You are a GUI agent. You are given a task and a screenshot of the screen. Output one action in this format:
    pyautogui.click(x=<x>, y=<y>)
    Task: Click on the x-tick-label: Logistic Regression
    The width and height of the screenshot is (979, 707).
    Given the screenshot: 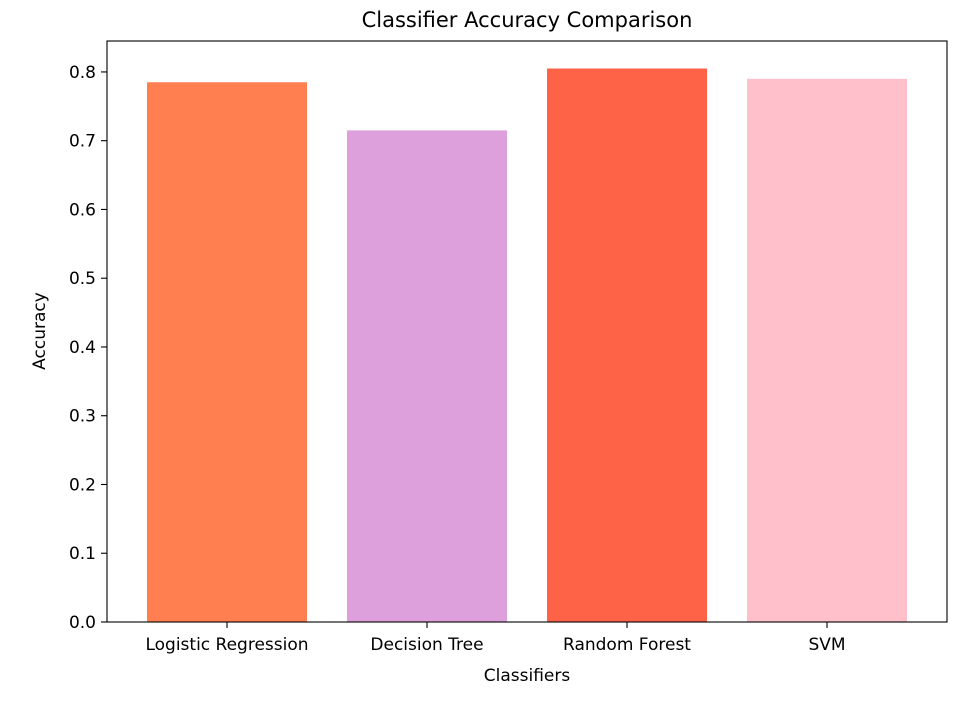 What is the action you would take?
    pyautogui.click(x=226, y=645)
    